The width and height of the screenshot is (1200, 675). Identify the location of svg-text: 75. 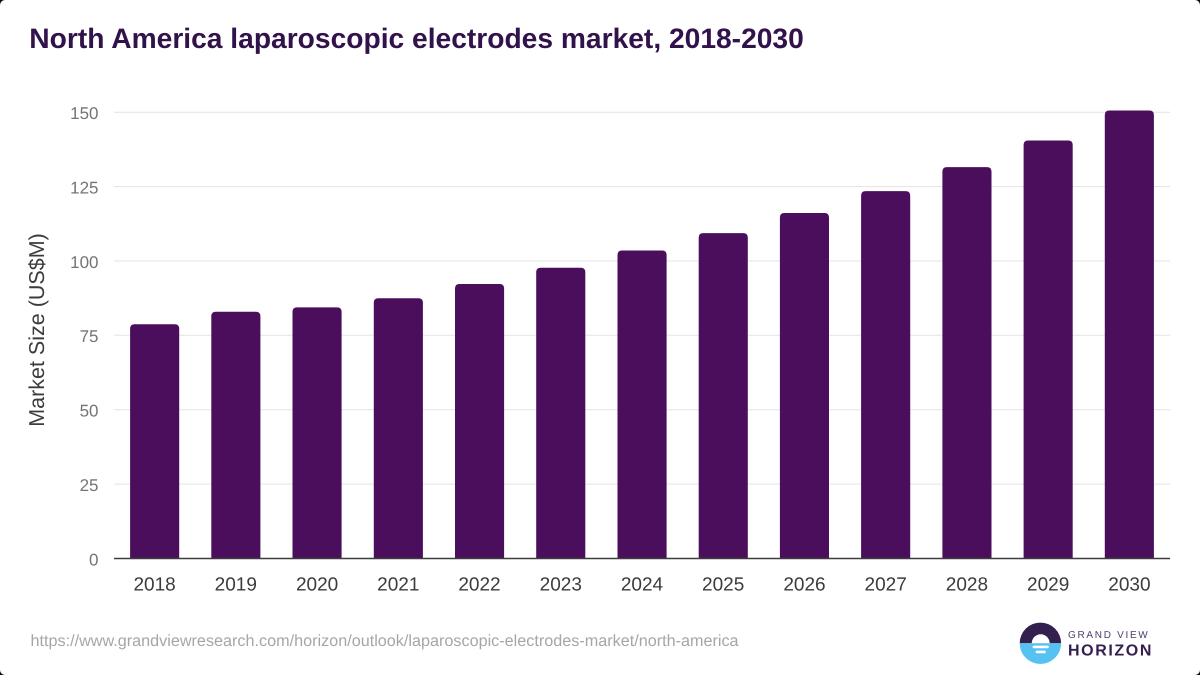
(89, 336).